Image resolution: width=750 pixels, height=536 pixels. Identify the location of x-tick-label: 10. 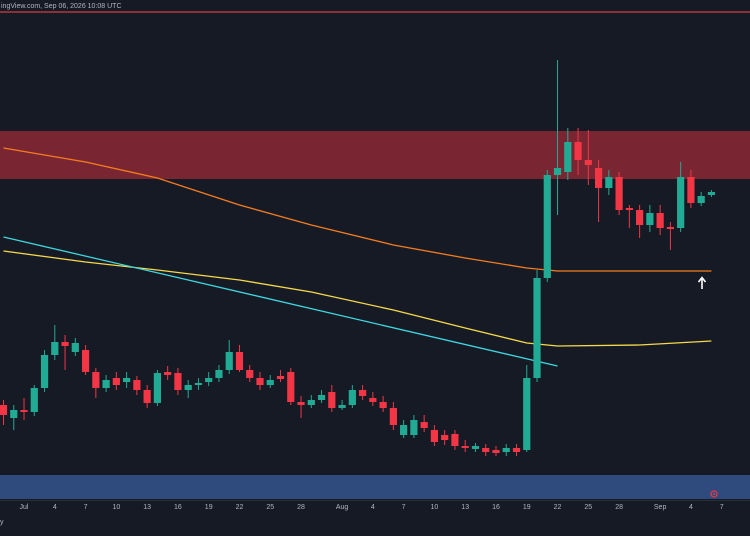
(435, 507).